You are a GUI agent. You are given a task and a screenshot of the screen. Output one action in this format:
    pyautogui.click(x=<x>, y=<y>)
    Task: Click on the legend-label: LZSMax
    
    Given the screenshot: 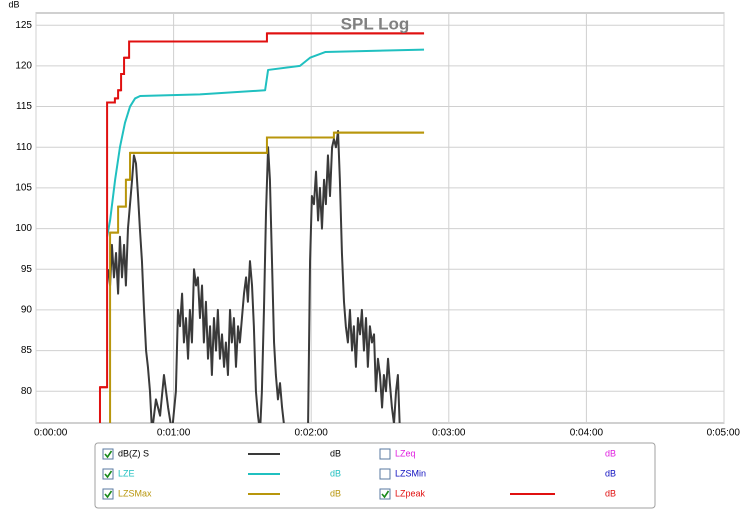 What is the action you would take?
    pyautogui.click(x=135, y=493)
    